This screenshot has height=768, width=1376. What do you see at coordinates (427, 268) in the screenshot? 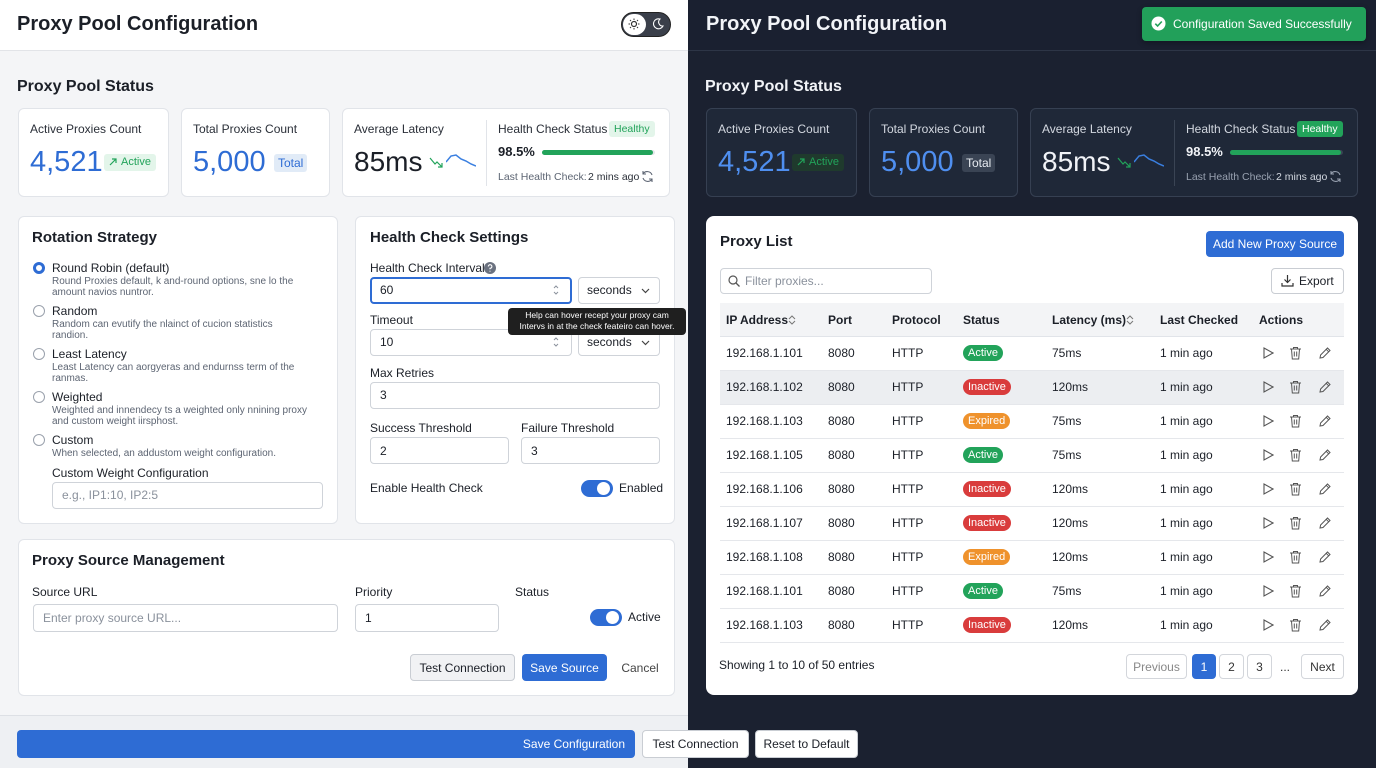
I see `field-label: Health Check Interval` at bounding box center [427, 268].